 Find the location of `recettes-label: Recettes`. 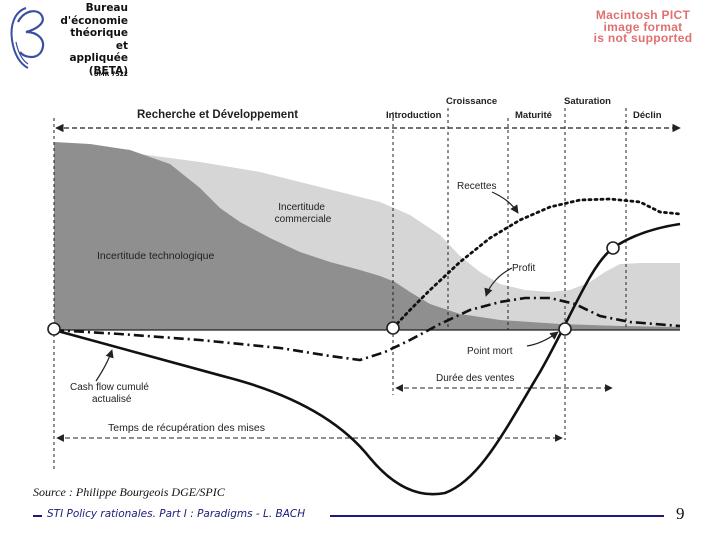

recettes-label: Recettes is located at coordinates (476, 186).